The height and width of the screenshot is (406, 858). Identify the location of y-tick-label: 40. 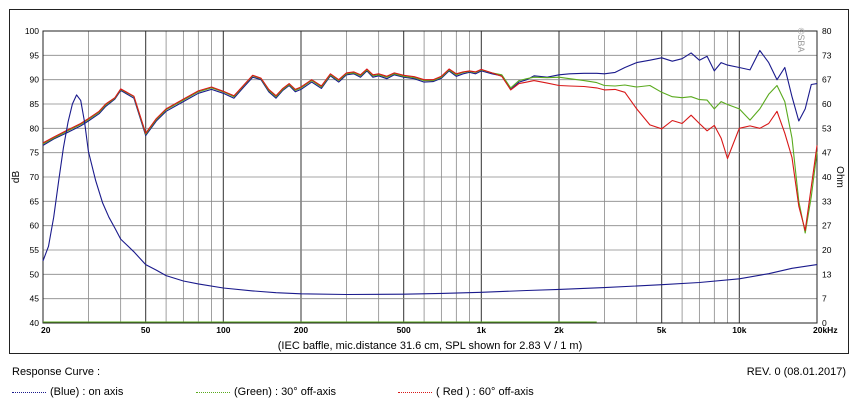
(35, 323).